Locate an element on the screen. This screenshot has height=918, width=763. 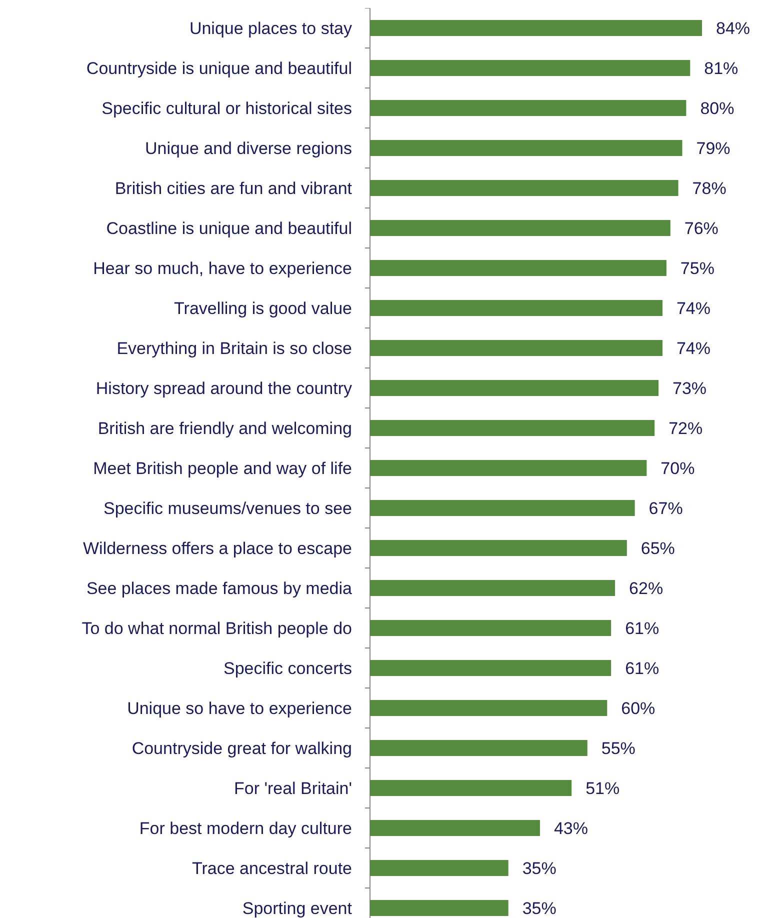
data-label: 78% is located at coordinates (709, 188).